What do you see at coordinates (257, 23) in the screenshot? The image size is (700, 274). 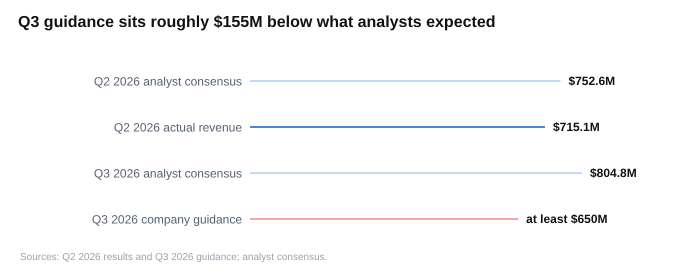 I see `chart-title: Q3 guidance sits roughly $155M below what analysts expected` at bounding box center [257, 23].